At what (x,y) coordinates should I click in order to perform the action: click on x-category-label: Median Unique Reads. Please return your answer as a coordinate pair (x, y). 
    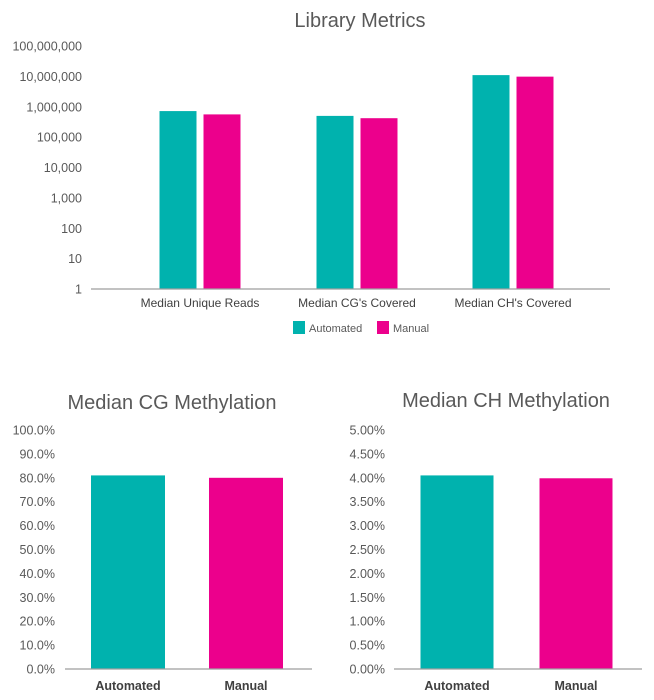
    Looking at the image, I should click on (200, 303).